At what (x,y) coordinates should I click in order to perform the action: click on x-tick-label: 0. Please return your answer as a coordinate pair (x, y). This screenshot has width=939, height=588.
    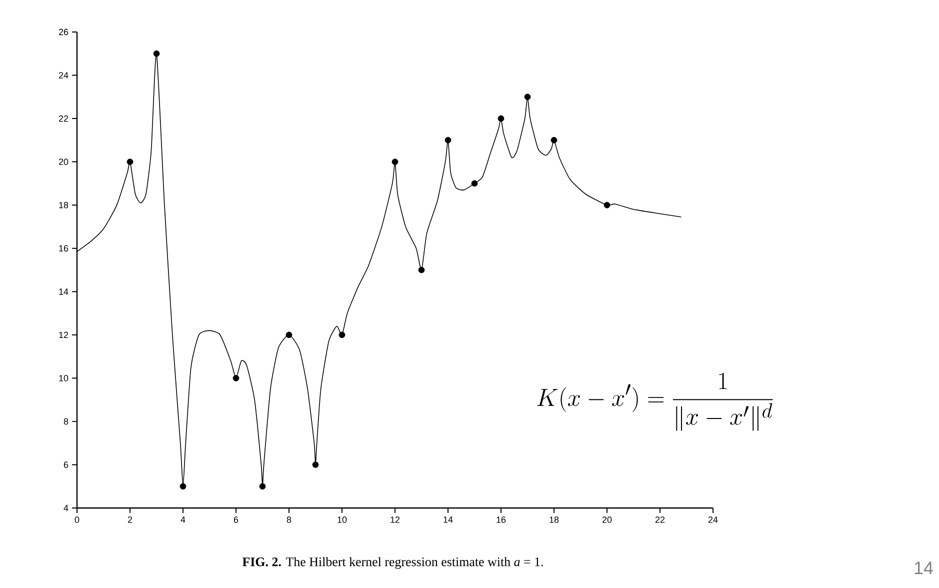
    Looking at the image, I should click on (77, 519).